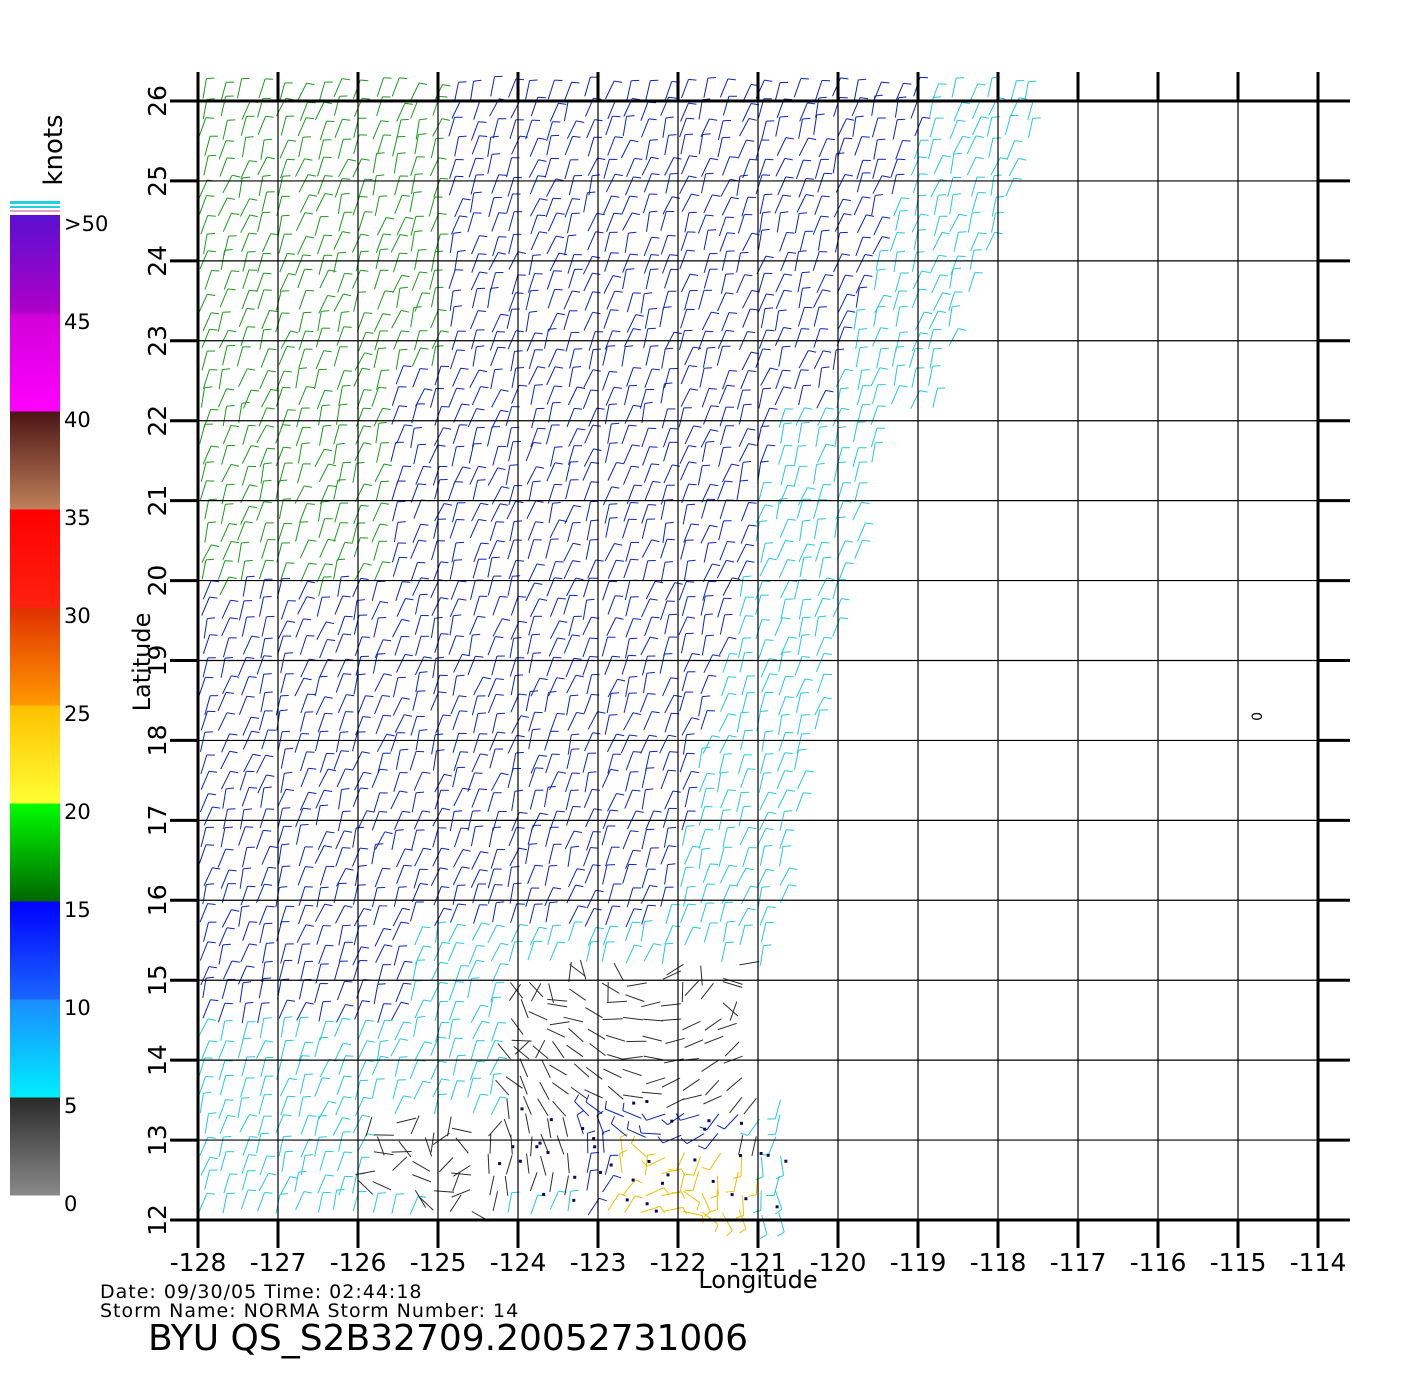 This screenshot has width=1420, height=1400. I want to click on colorbar-tick-label: 20, so click(77, 812).